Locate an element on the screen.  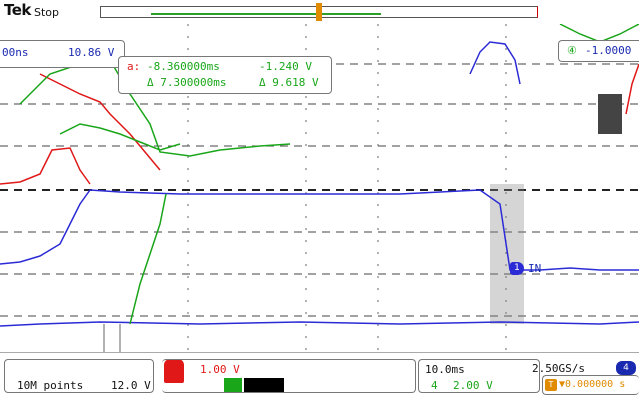
cursor-delta-time: Δ 7.300000ms is located at coordinates (187, 82).